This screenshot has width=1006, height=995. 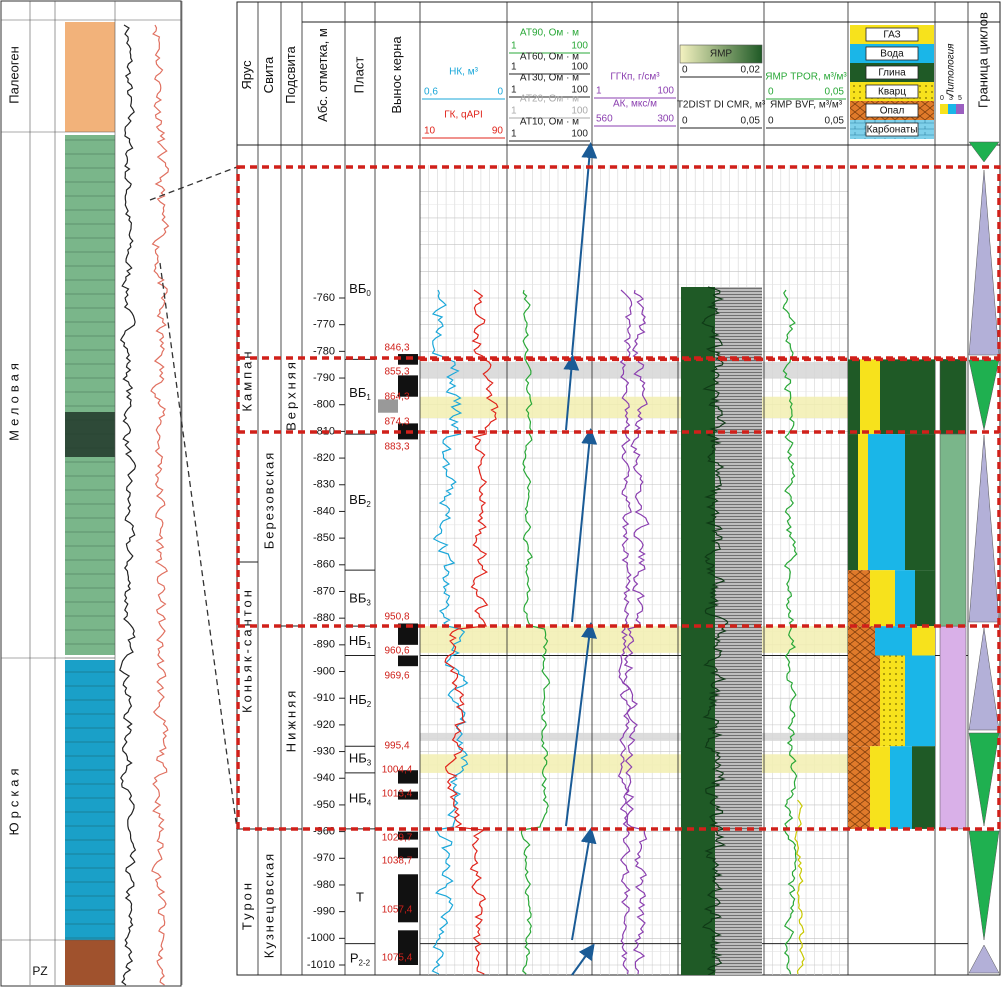 What do you see at coordinates (13, 74) in the screenshot?
I see `overview-label: Палеоген` at bounding box center [13, 74].